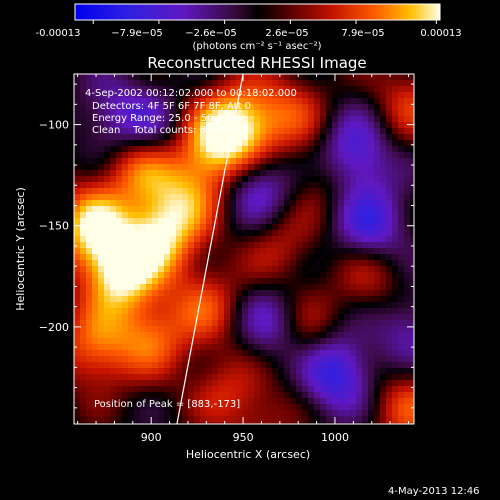  What do you see at coordinates (54, 327) in the screenshot?
I see `y-tick-label: −200` at bounding box center [54, 327].